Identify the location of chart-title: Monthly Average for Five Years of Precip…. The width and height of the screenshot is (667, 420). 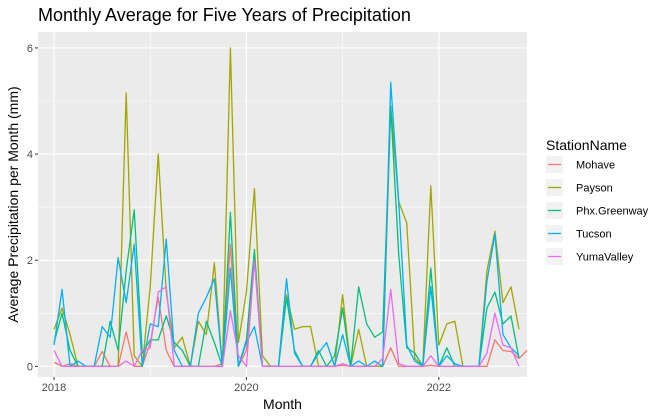
(224, 15).